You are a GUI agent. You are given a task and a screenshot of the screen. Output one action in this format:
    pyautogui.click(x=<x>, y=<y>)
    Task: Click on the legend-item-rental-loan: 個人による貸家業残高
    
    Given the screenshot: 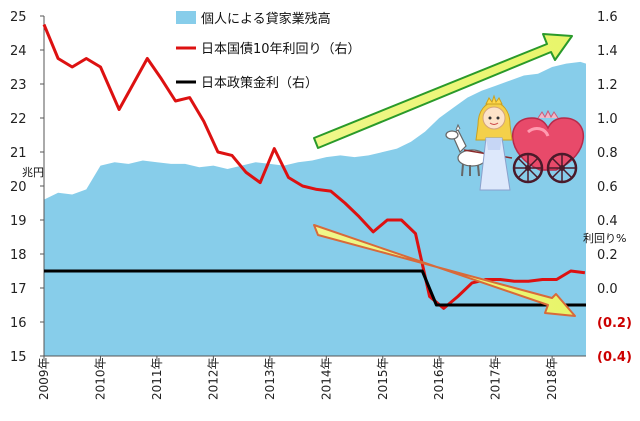 What is the action you would take?
    pyautogui.click(x=253, y=19)
    